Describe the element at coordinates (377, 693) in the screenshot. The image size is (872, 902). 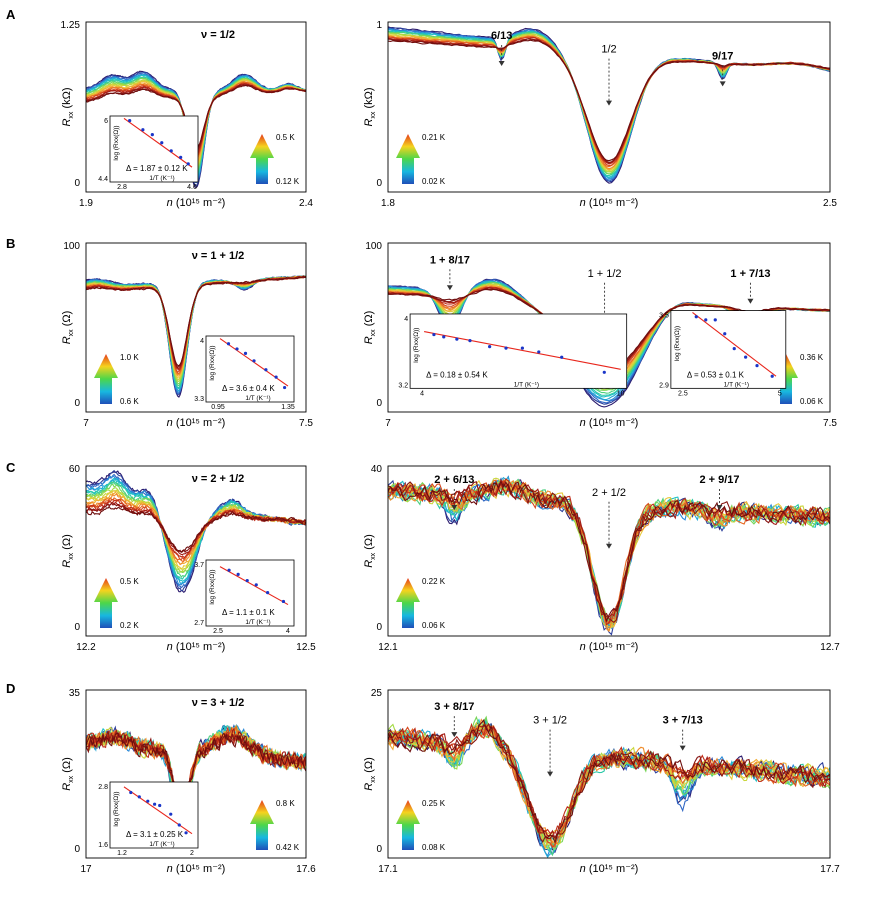
I see `y-tick-label: 25` at that location.